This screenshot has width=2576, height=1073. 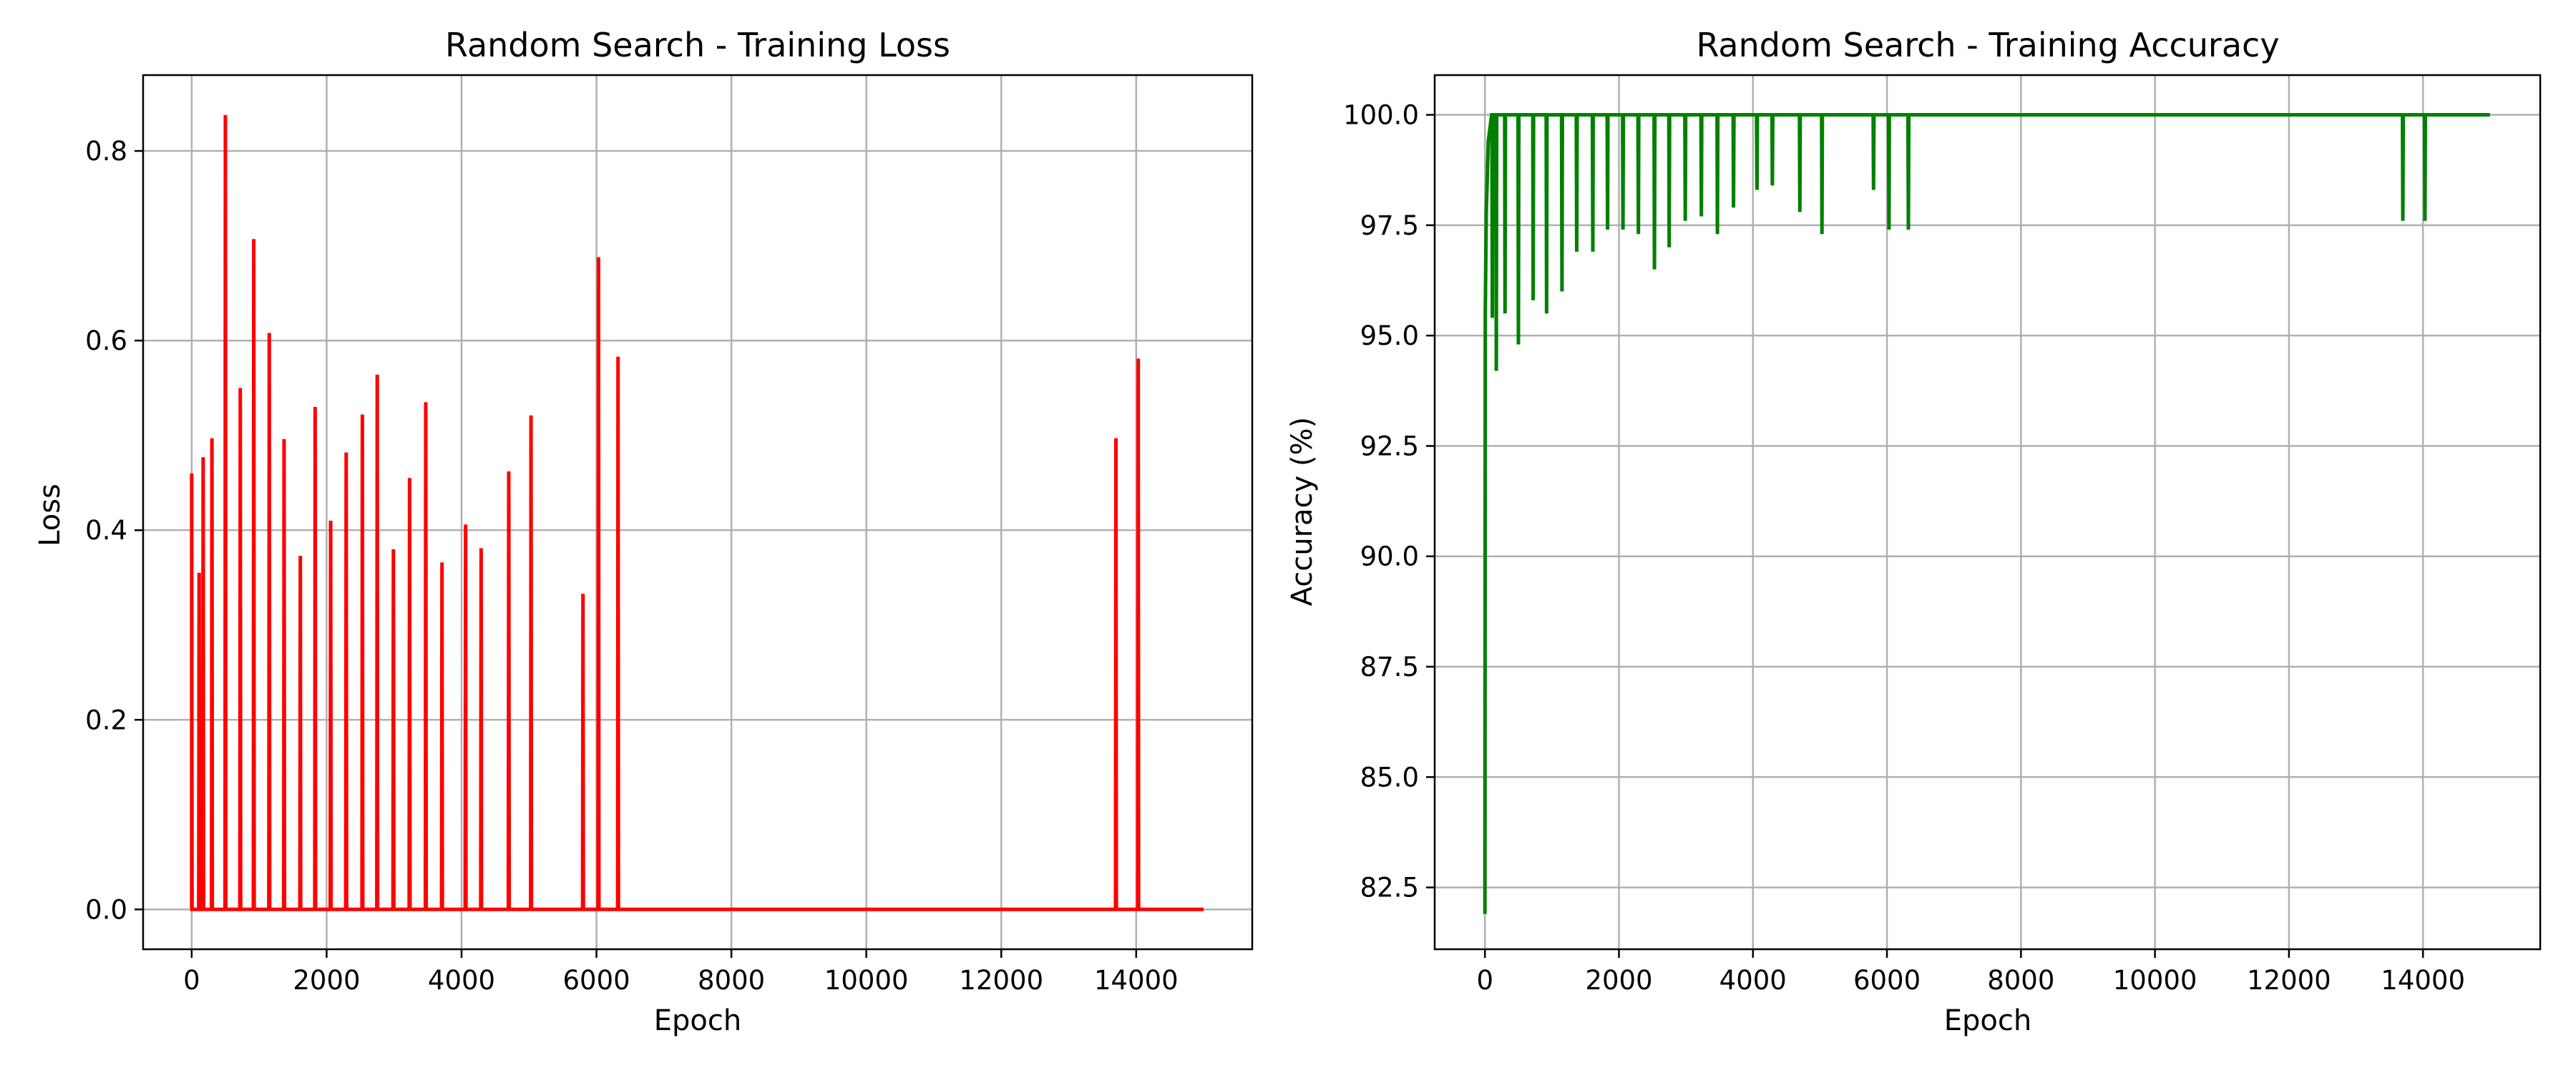 I want to click on accuracy-chart-xtick-label: 0, so click(x=1484, y=980).